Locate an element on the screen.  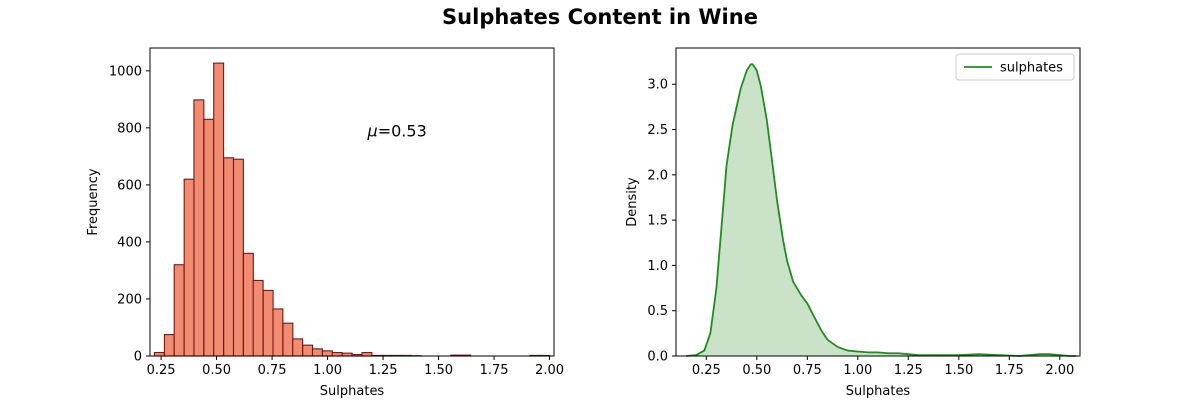
y-tick-label: 200 is located at coordinates (129, 299).